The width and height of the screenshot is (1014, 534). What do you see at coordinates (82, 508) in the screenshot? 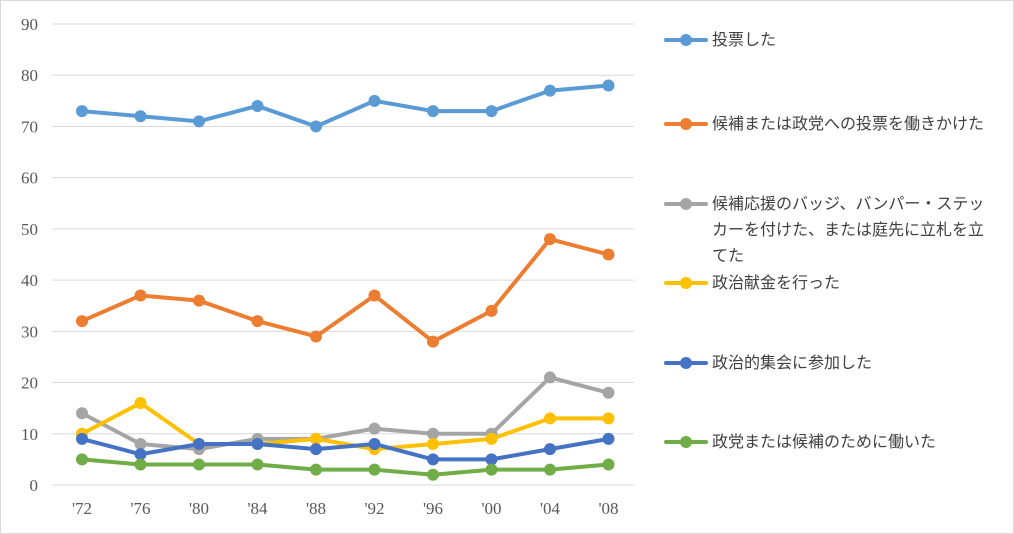
I see `x-tick-label: '72` at bounding box center [82, 508].